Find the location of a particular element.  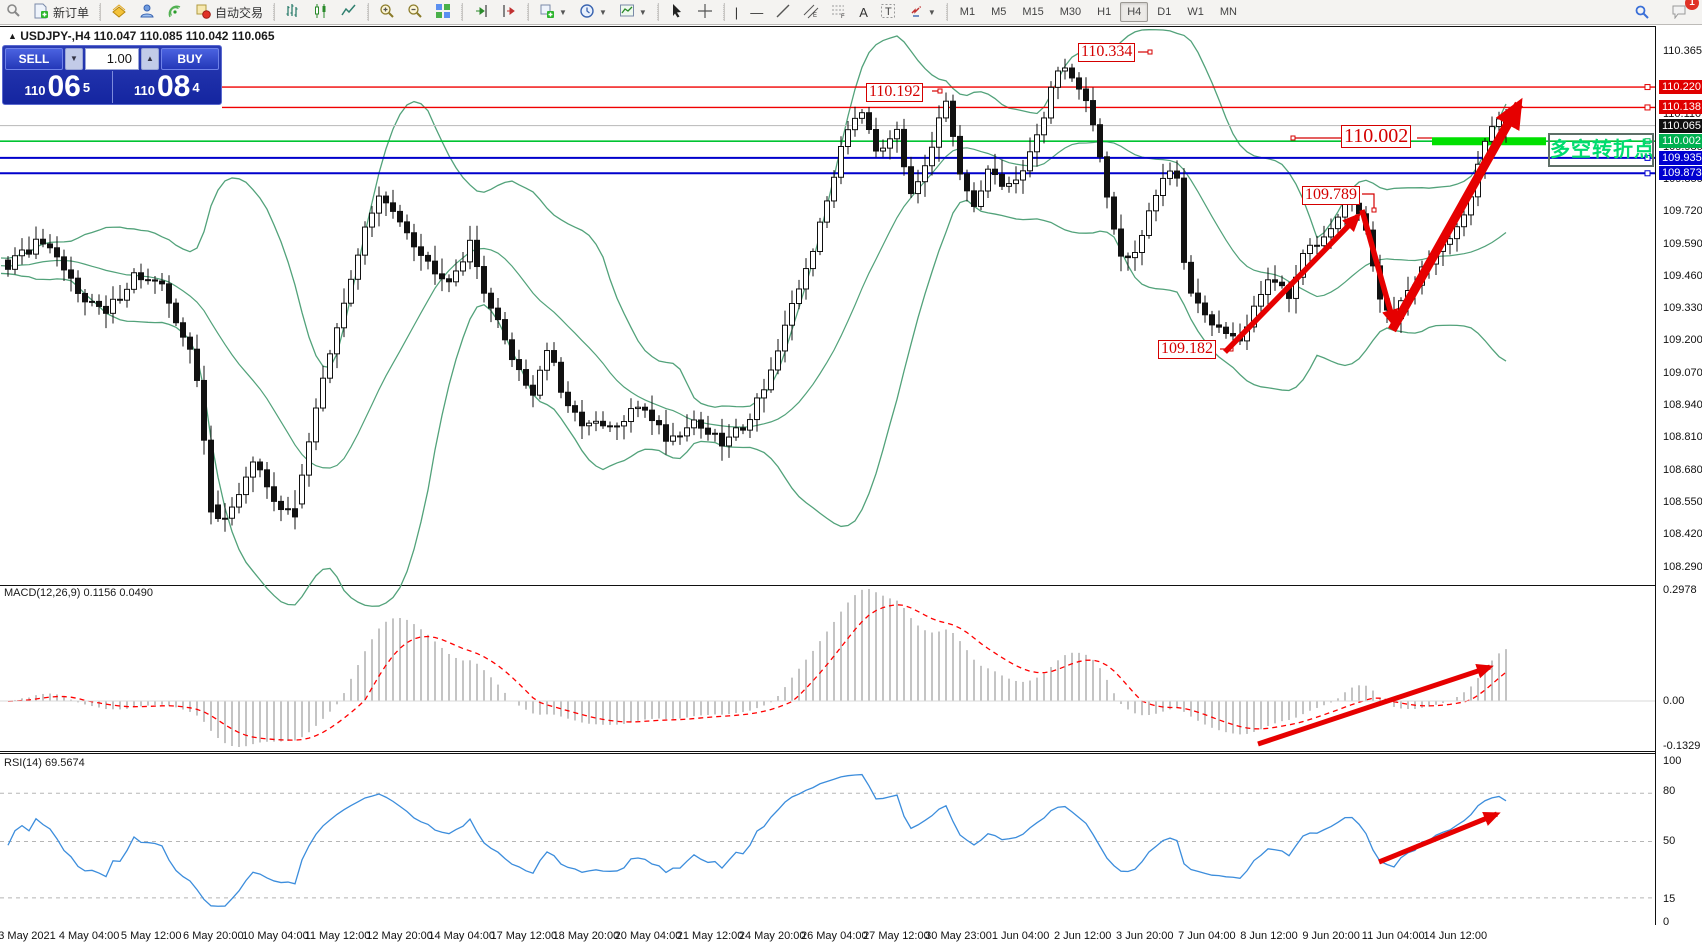

tile-windows-button is located at coordinates (443, 12).